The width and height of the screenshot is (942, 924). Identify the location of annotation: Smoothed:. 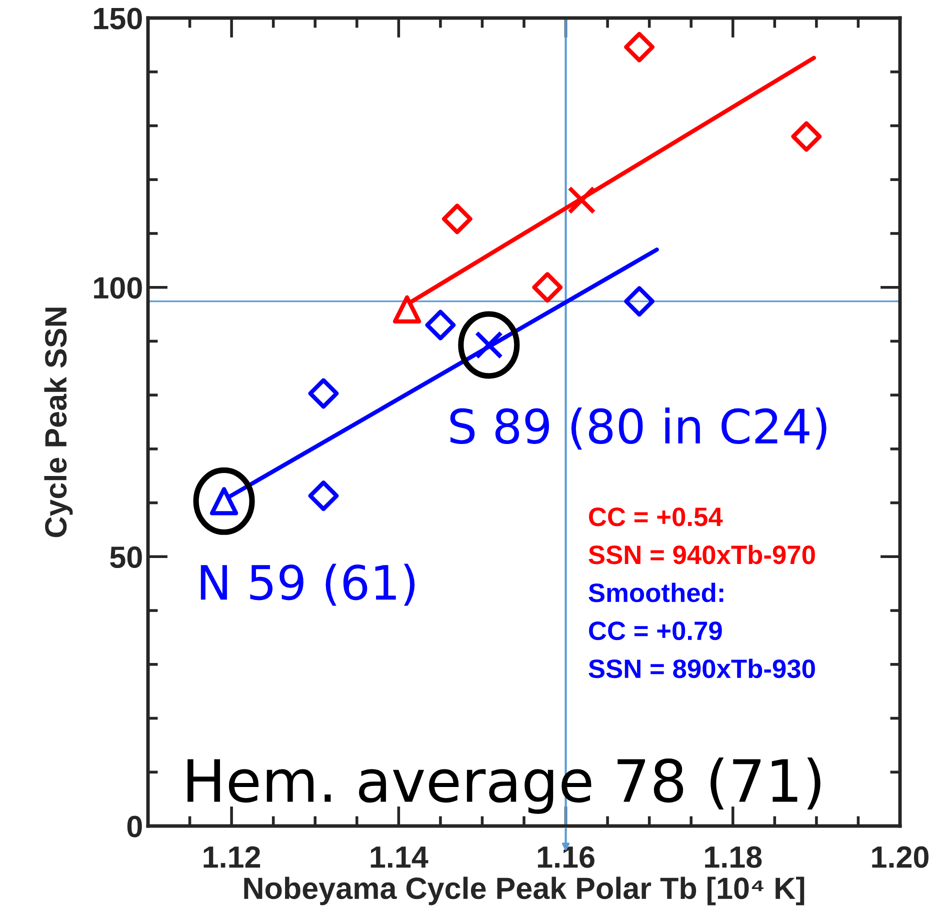
(656, 592).